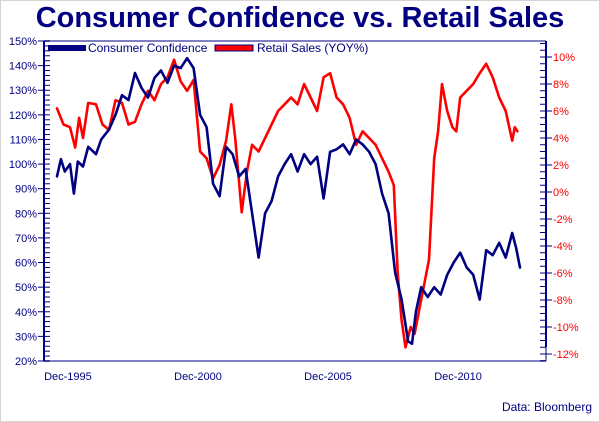  What do you see at coordinates (561, 139) in the screenshot?
I see `right-tick-label: 4%` at bounding box center [561, 139].